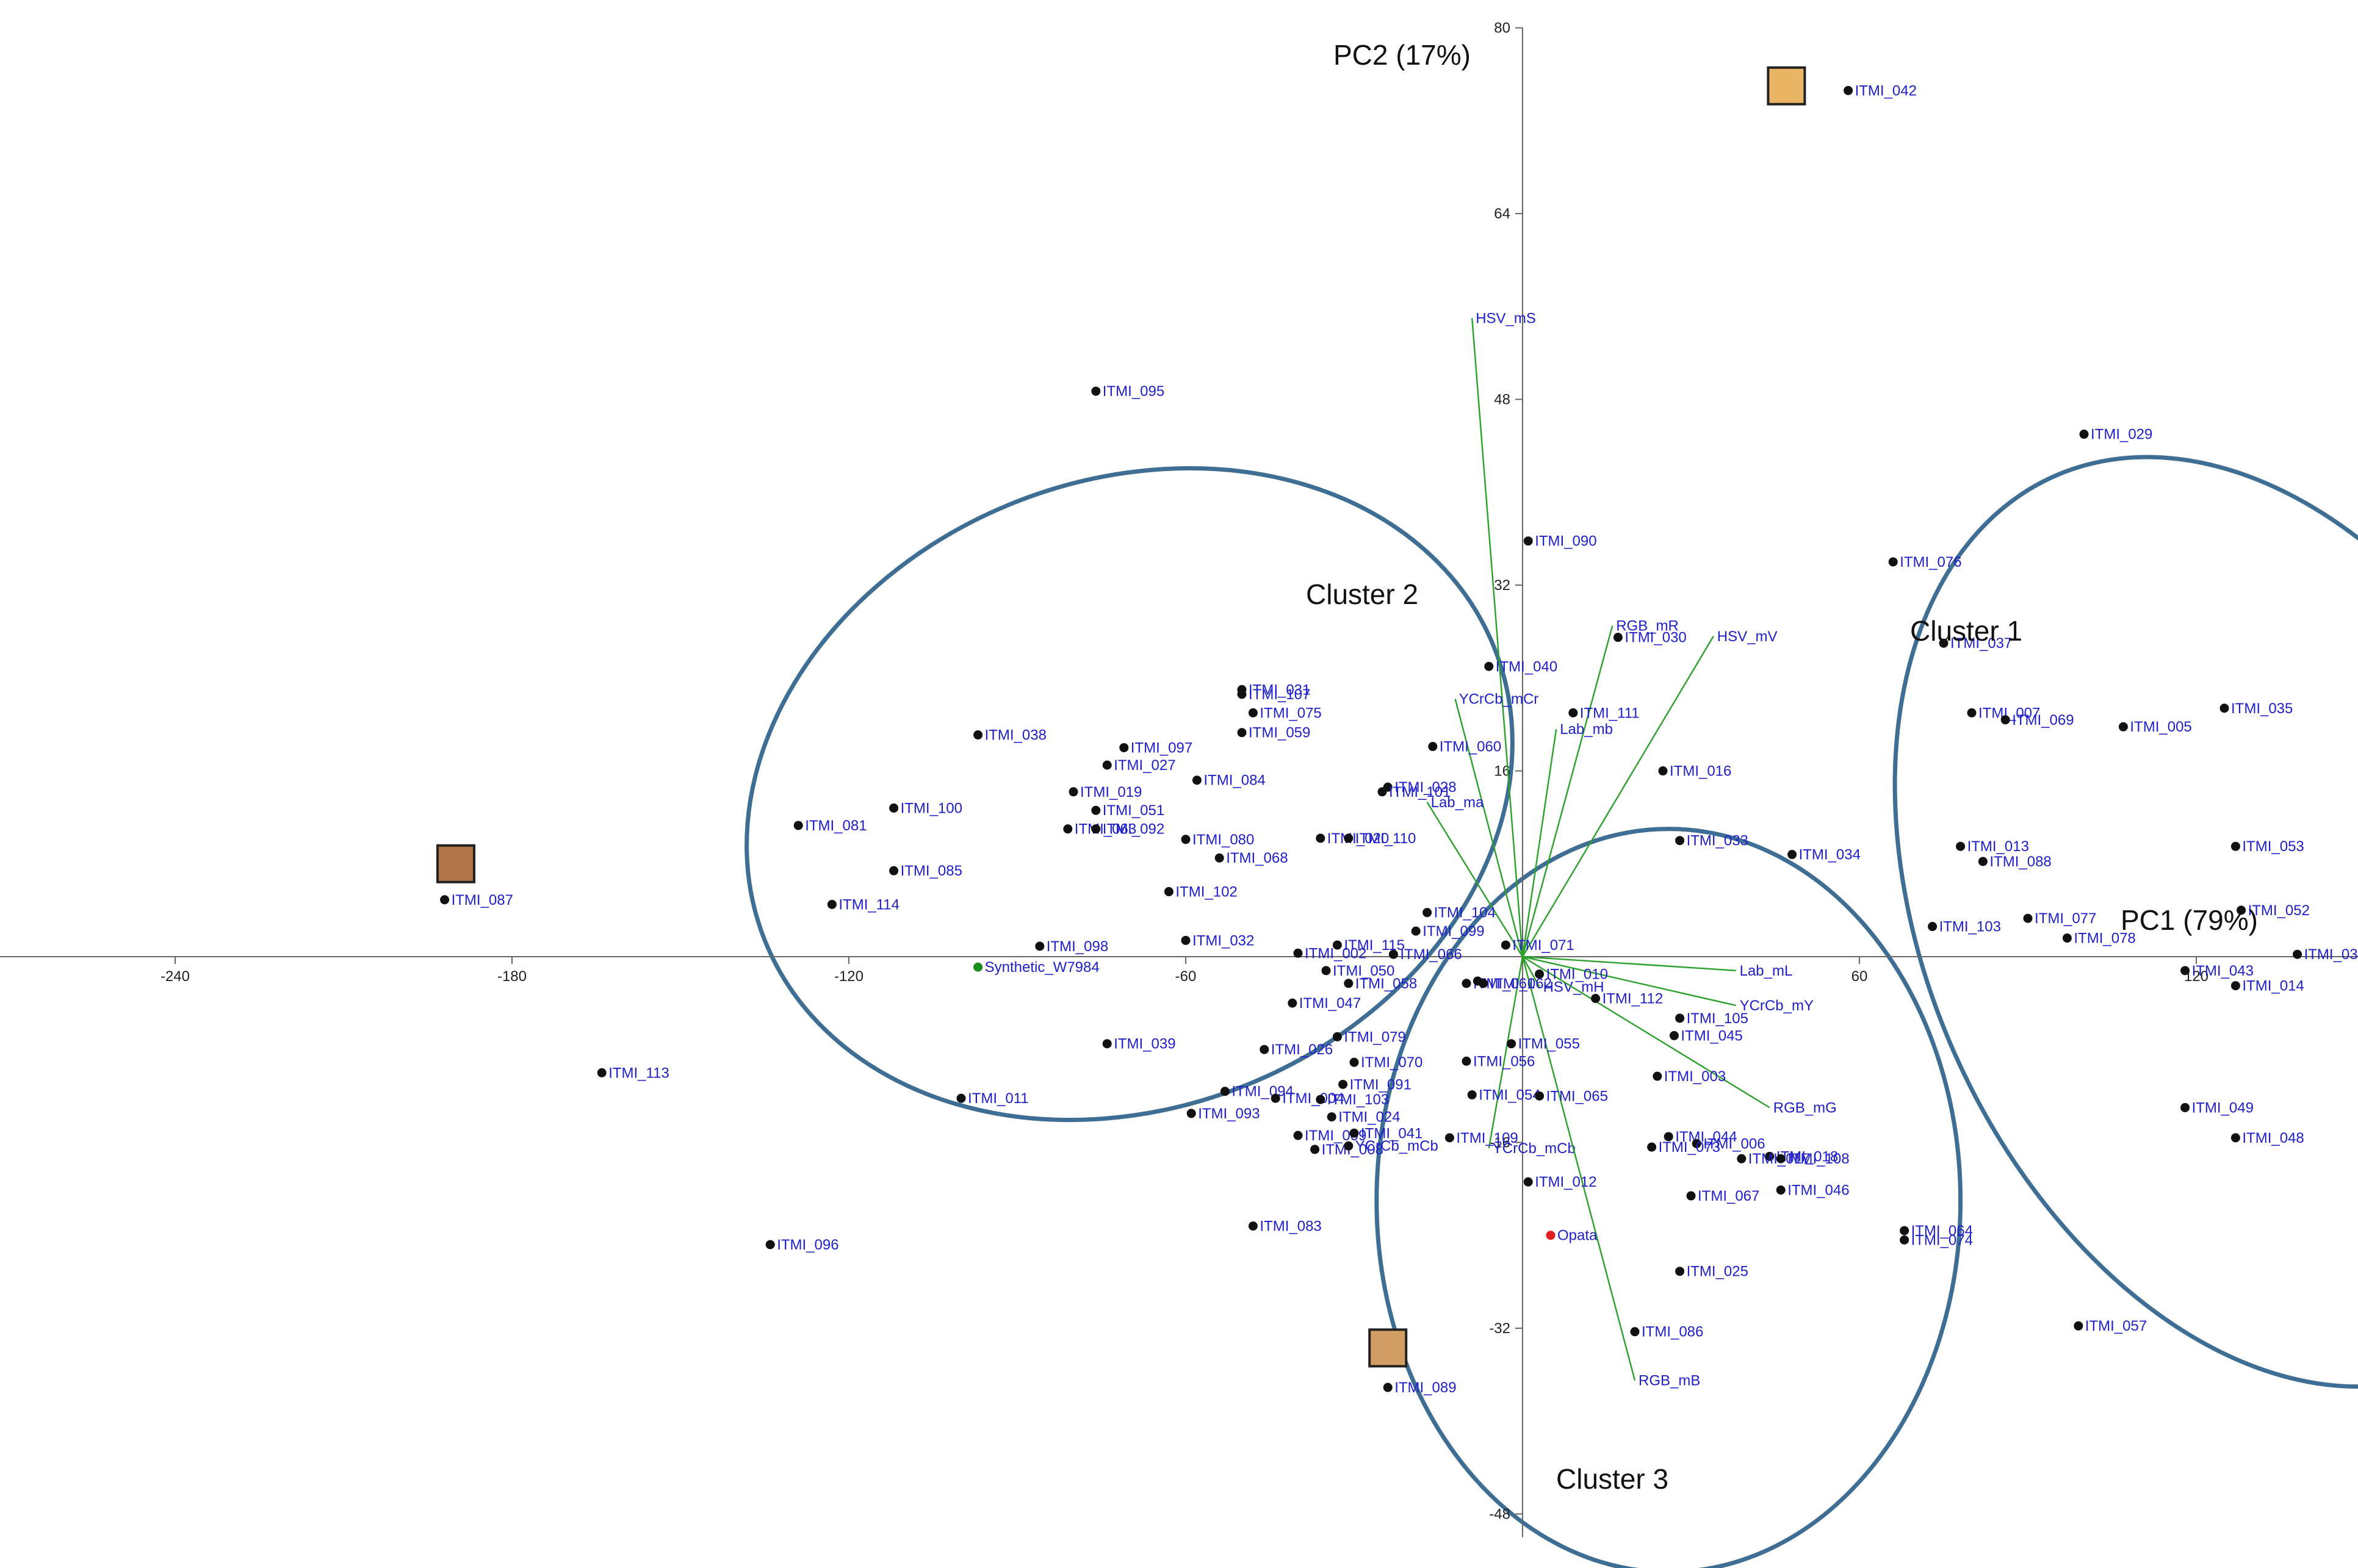 The width and height of the screenshot is (2358, 1568). What do you see at coordinates (1717, 1272) in the screenshot?
I see `data-point-label: ITMI_025` at bounding box center [1717, 1272].